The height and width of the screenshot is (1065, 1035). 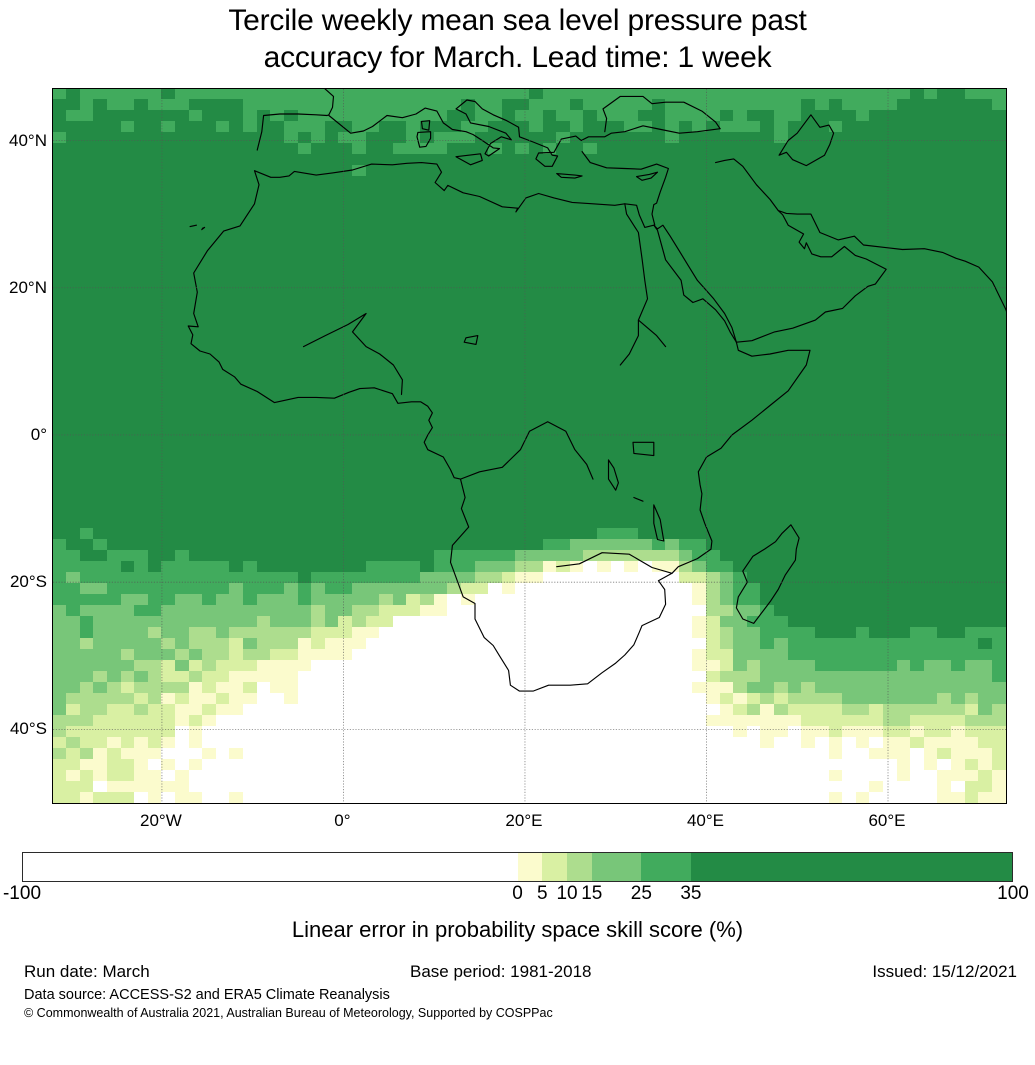 What do you see at coordinates (524, 820) in the screenshot?
I see `lon-tick-label: 20°E` at bounding box center [524, 820].